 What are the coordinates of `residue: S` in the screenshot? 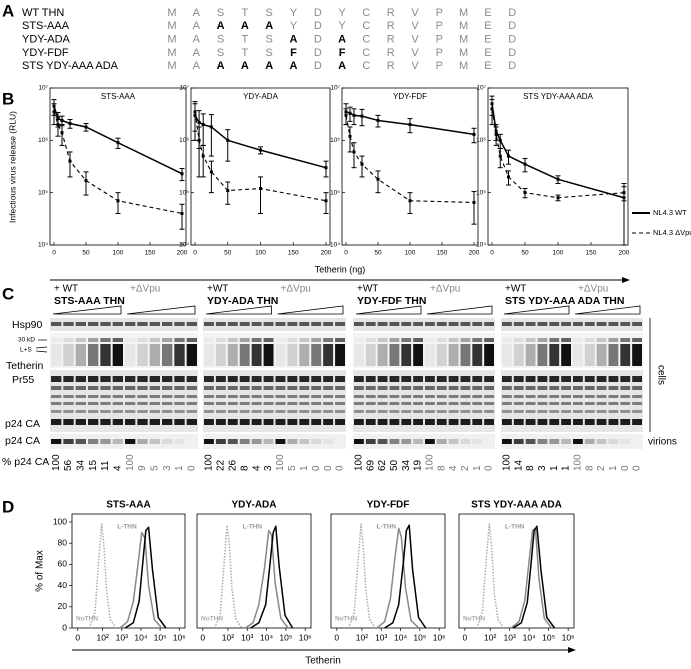 It's located at (220, 40).